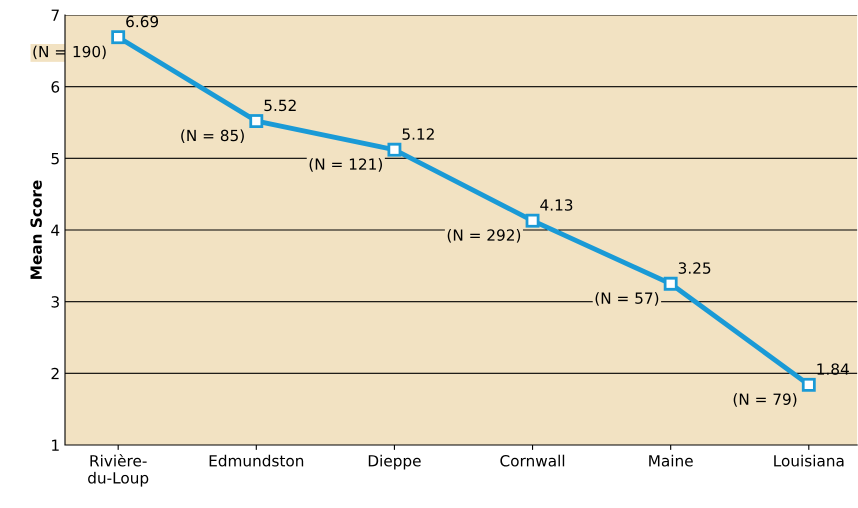 Image resolution: width=858 pixels, height=508 pixels. What do you see at coordinates (694, 268) in the screenshot?
I see `data-label: 3.25` at bounding box center [694, 268].